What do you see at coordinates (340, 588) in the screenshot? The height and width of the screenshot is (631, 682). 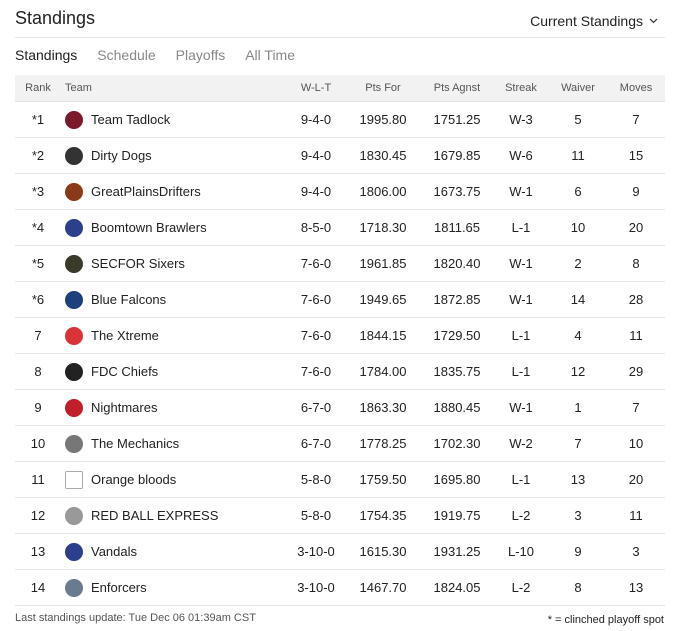 I see `table-row: 14 Enforcers 3-10-0 1467.70 1824.05 L-2 8 13` at bounding box center [340, 588].